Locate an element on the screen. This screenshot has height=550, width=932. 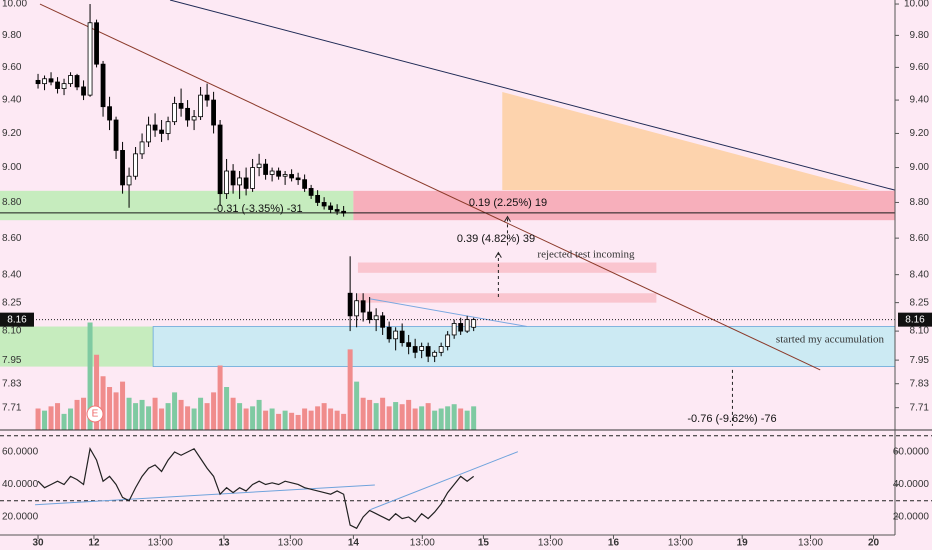
y-tick-label: 8.80 is located at coordinates (920, 202).